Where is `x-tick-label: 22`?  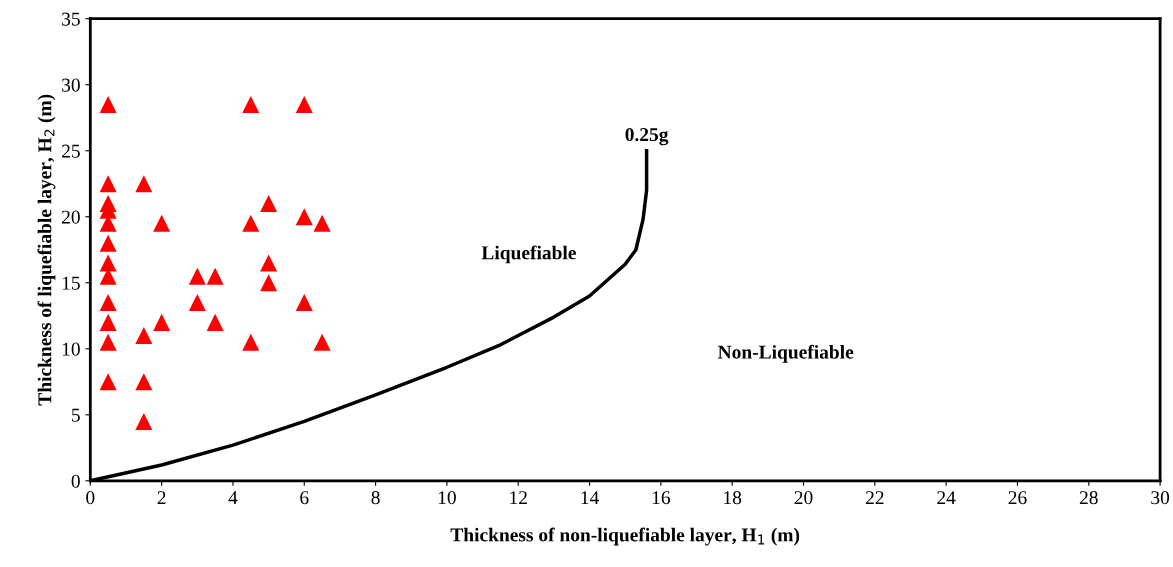
x-tick-label: 22 is located at coordinates (874, 498).